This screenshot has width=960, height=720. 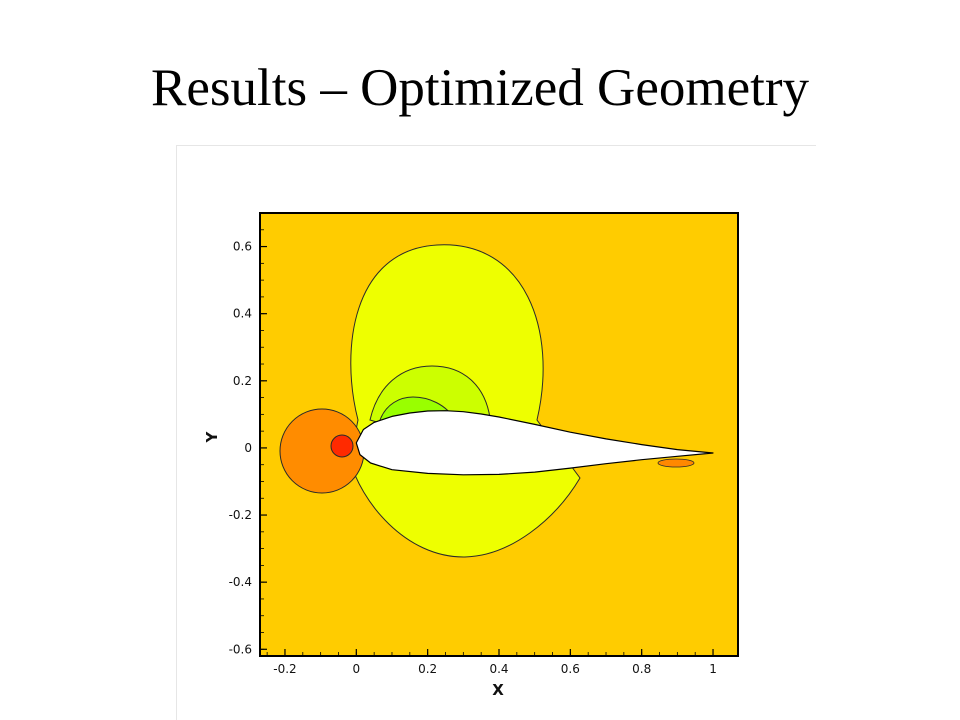 I want to click on y-tick-label: 0, so click(x=248, y=448).